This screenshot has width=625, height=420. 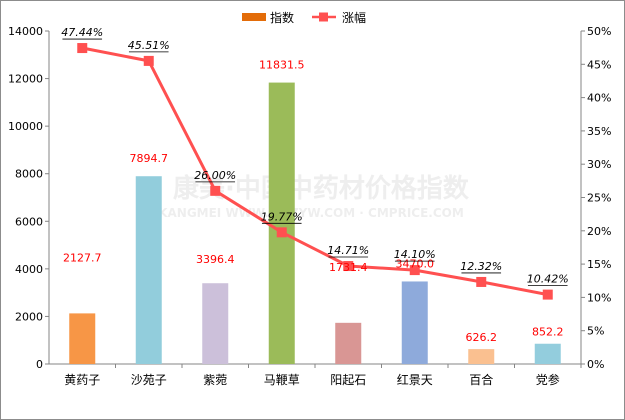 I want to click on change-value-label: 14.10%, so click(x=415, y=254).